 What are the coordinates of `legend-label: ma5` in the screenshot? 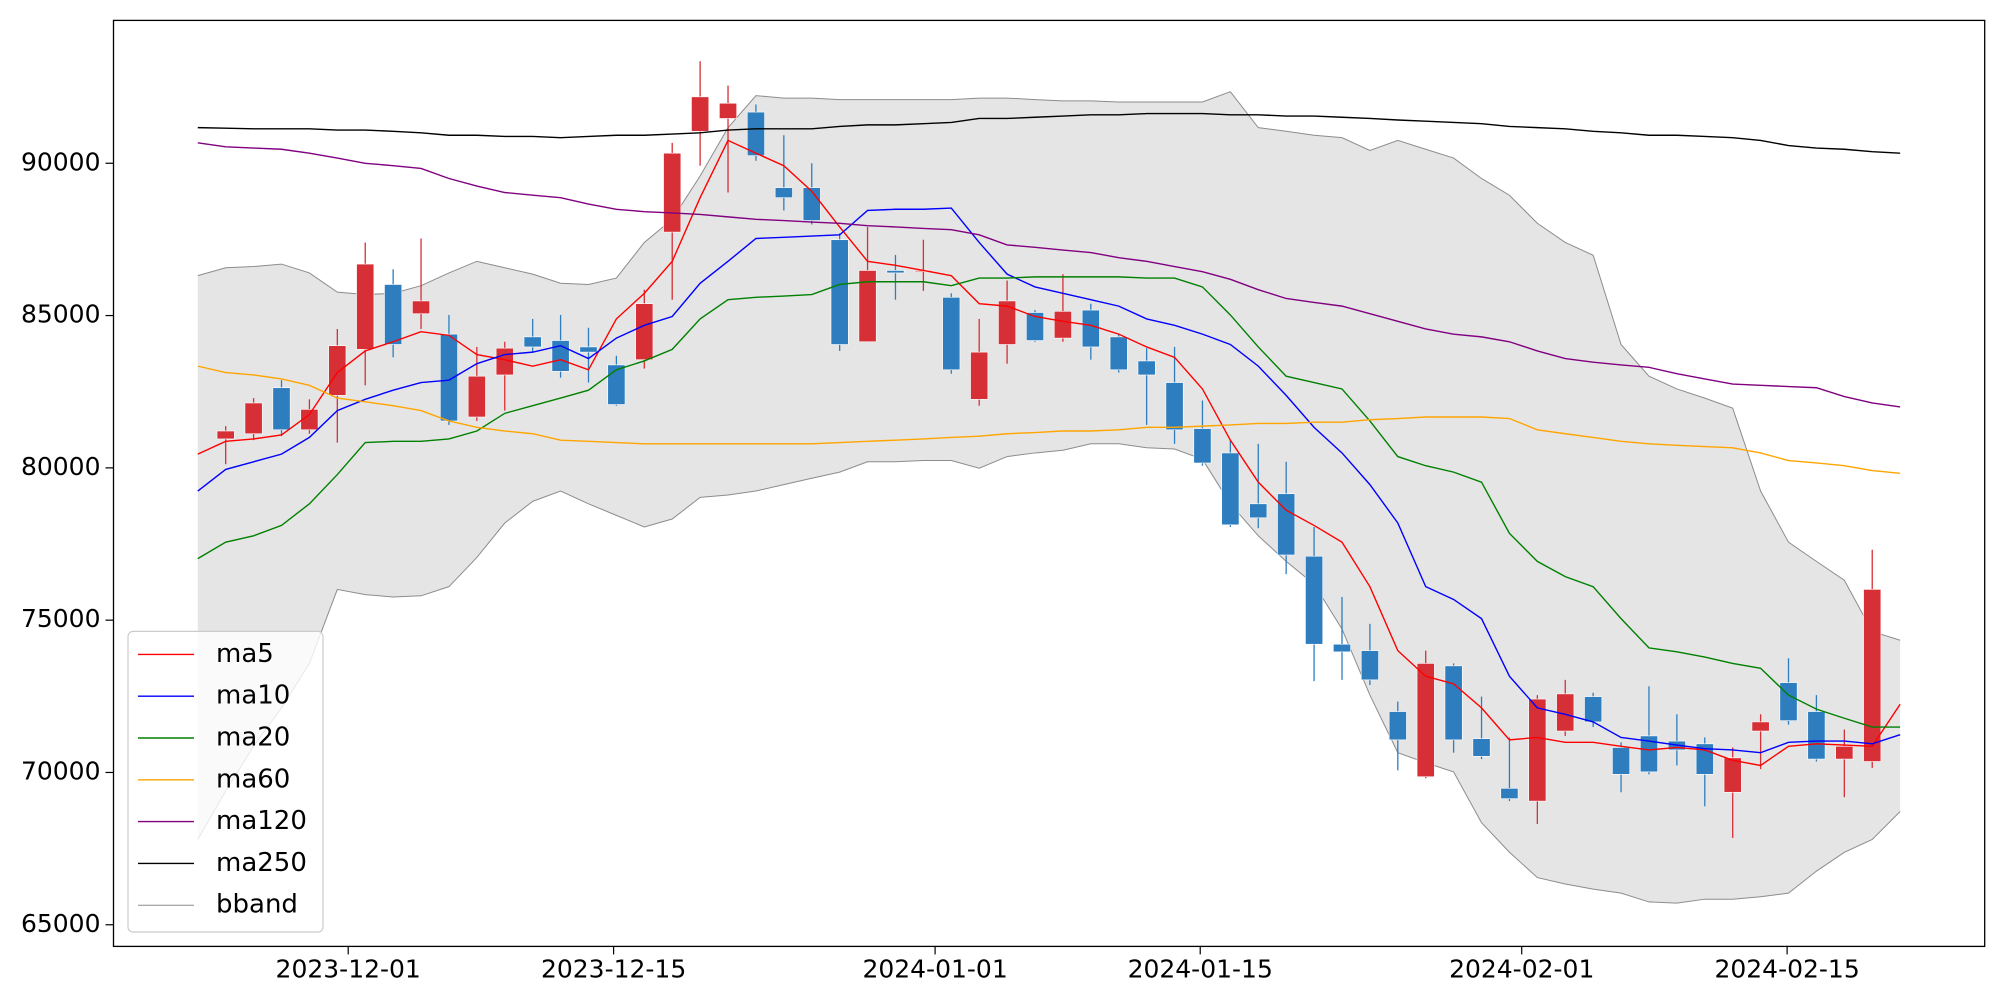 It's located at (245, 654).